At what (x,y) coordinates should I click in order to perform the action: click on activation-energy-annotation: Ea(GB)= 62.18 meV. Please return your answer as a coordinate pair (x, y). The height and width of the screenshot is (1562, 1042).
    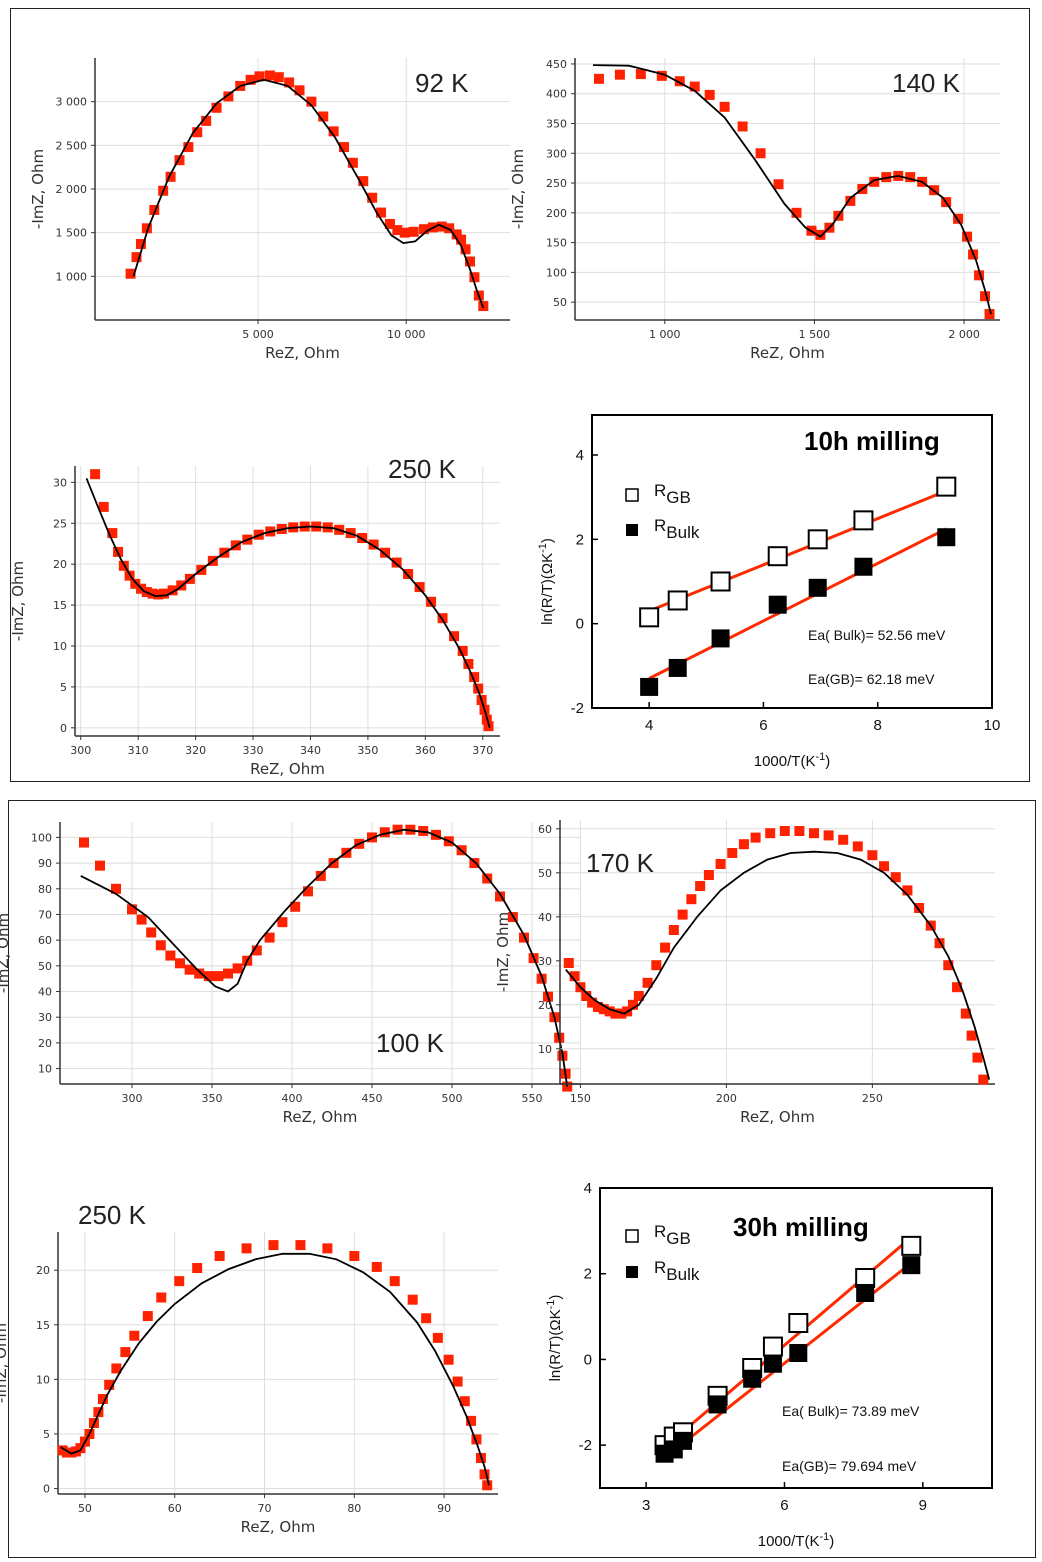
    Looking at the image, I should click on (871, 679).